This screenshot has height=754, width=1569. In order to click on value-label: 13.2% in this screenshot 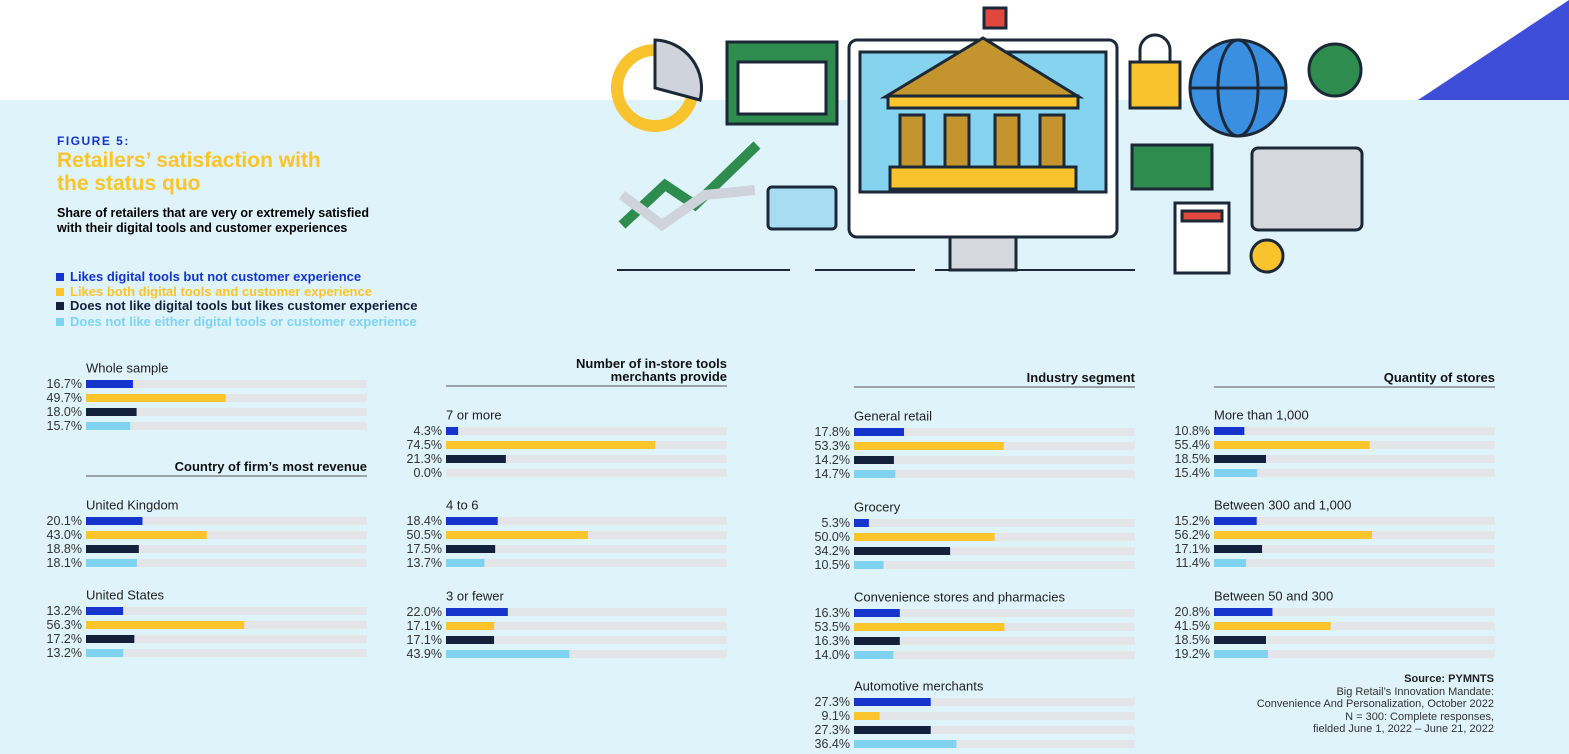, I will do `click(64, 611)`.